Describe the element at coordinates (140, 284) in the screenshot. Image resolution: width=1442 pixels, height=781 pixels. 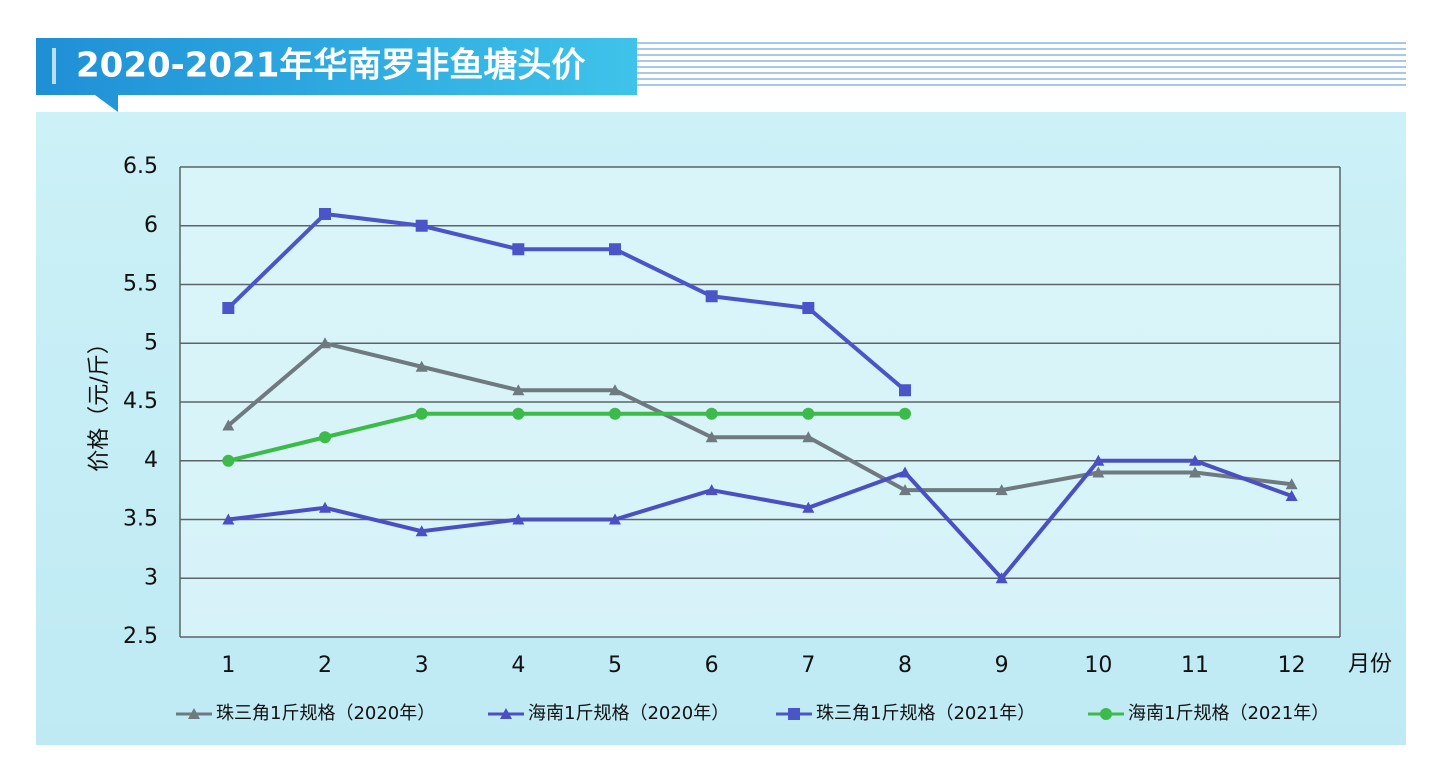
I see `y-tick-label: 5.5` at that location.